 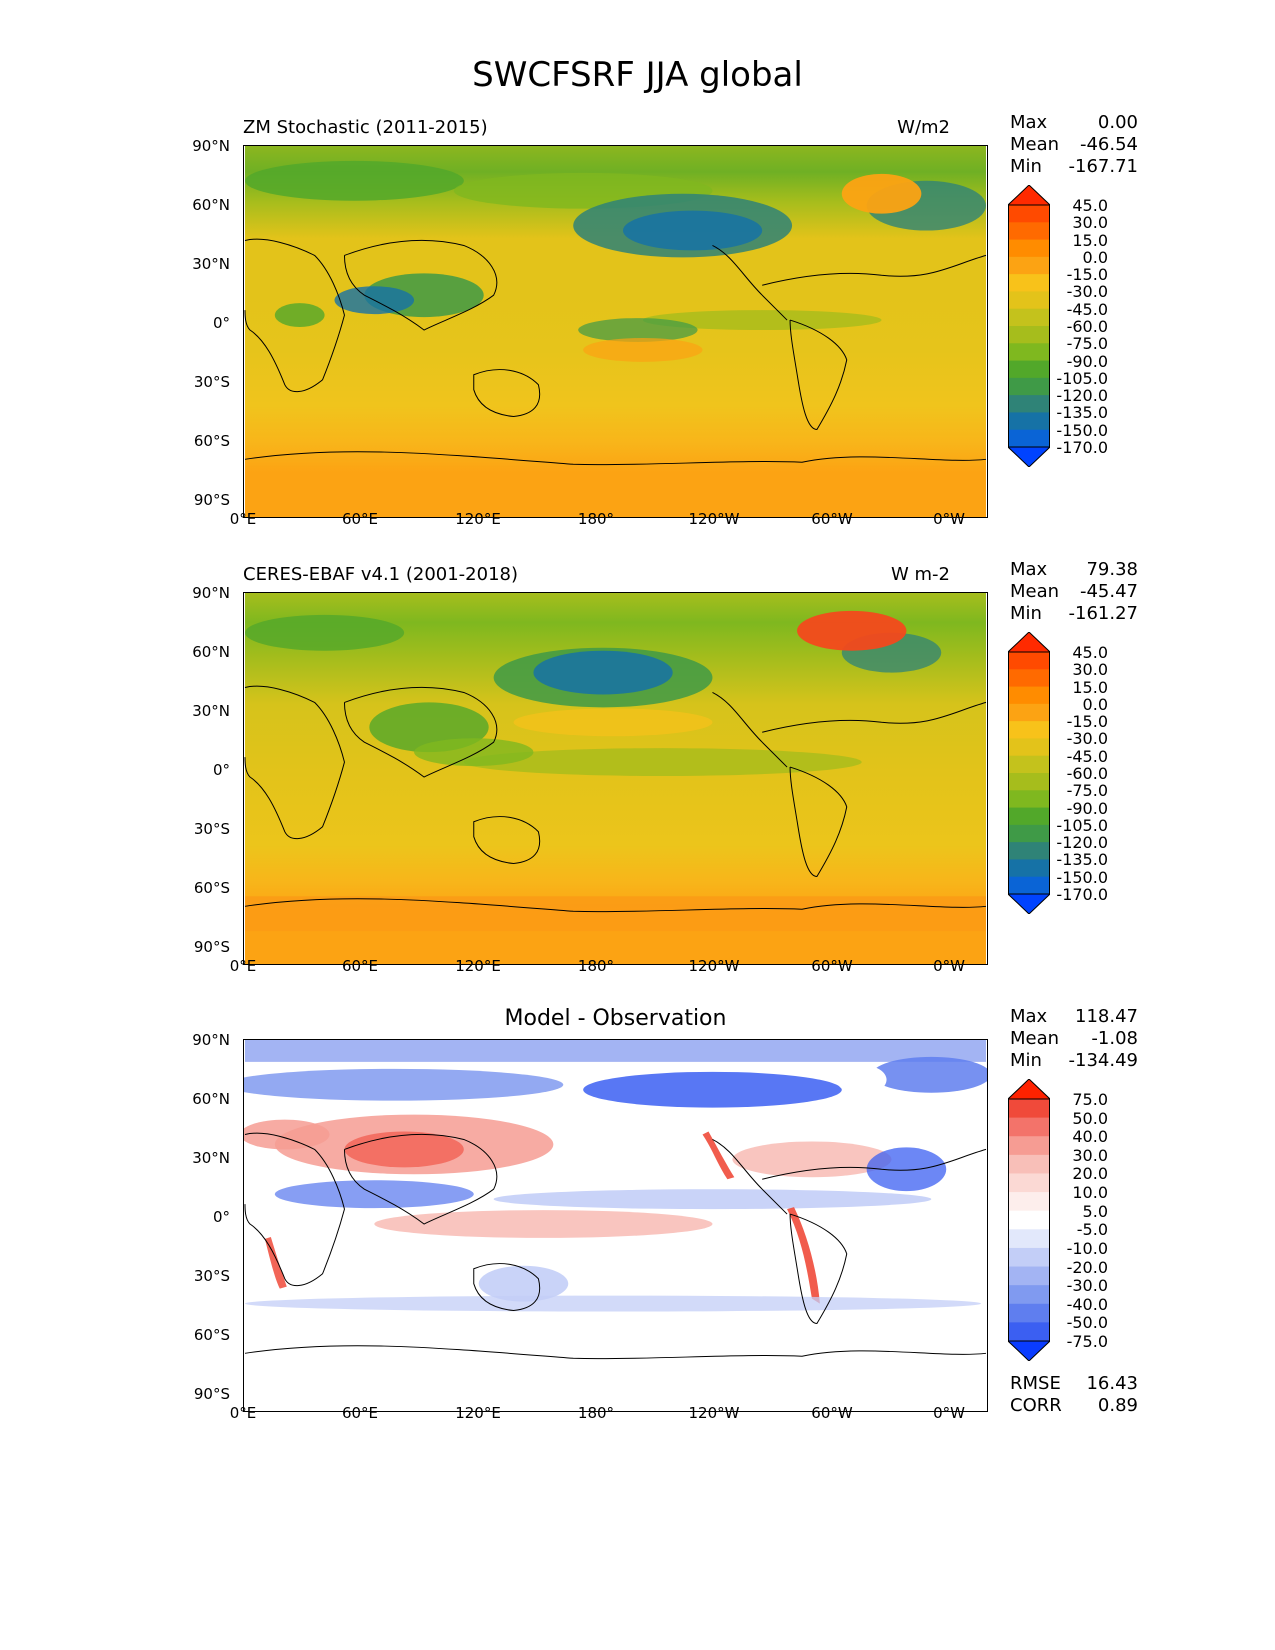 I want to click on panel3-lat-label-60n: 60°N, so click(x=211, y=1099).